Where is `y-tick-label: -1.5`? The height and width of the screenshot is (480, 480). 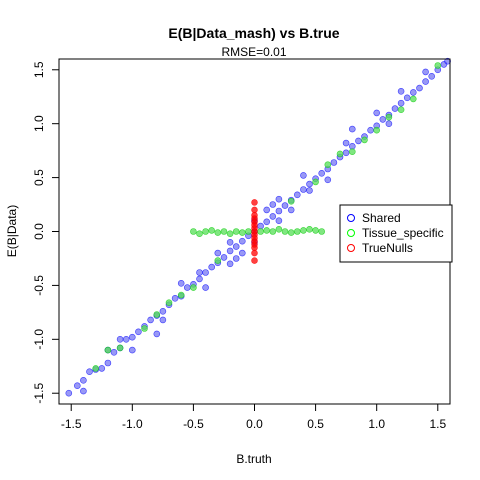 y-tick-label: -1.5 is located at coordinates (39, 393).